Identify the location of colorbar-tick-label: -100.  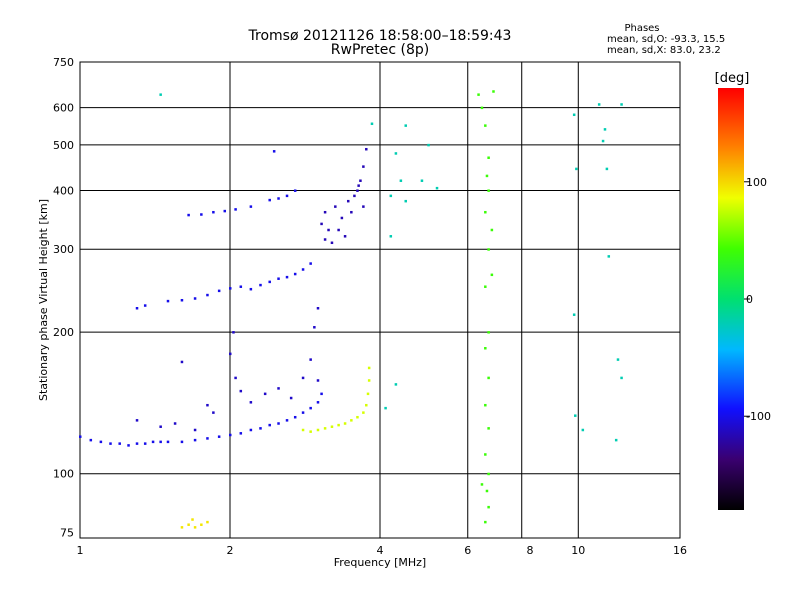
(758, 416).